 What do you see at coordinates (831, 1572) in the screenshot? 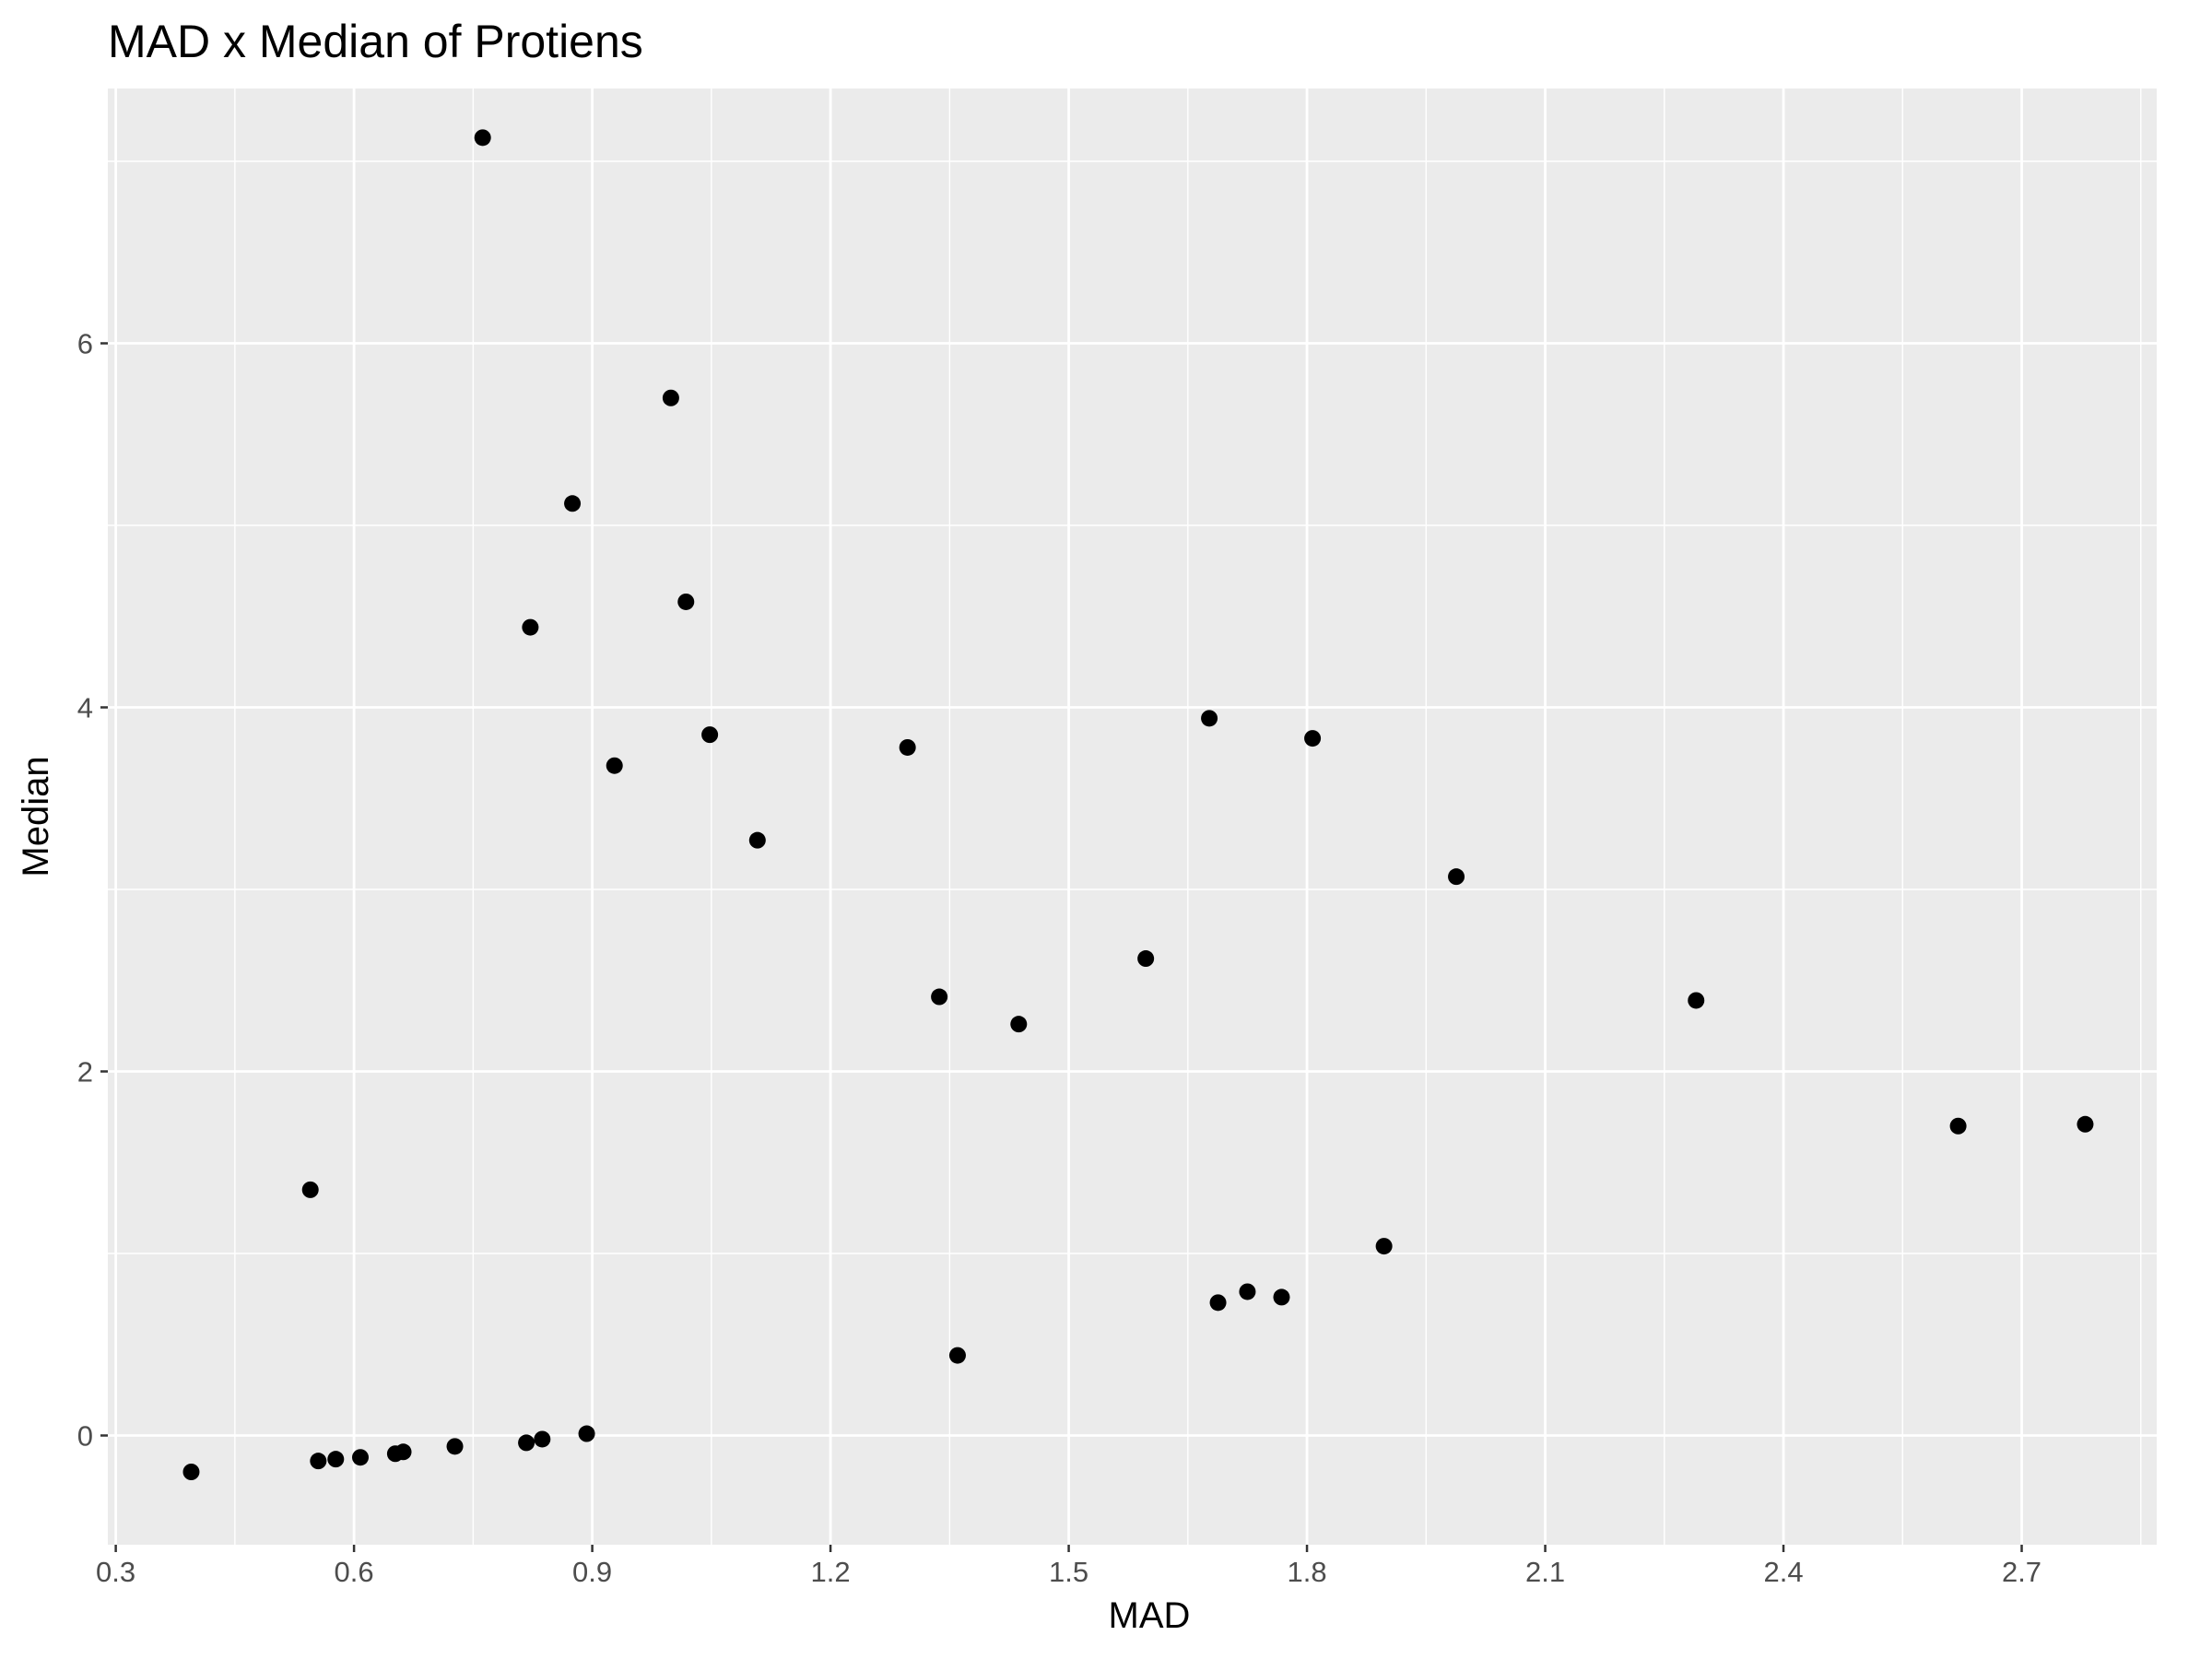
I see `x-tick-label: 1.2` at bounding box center [831, 1572].